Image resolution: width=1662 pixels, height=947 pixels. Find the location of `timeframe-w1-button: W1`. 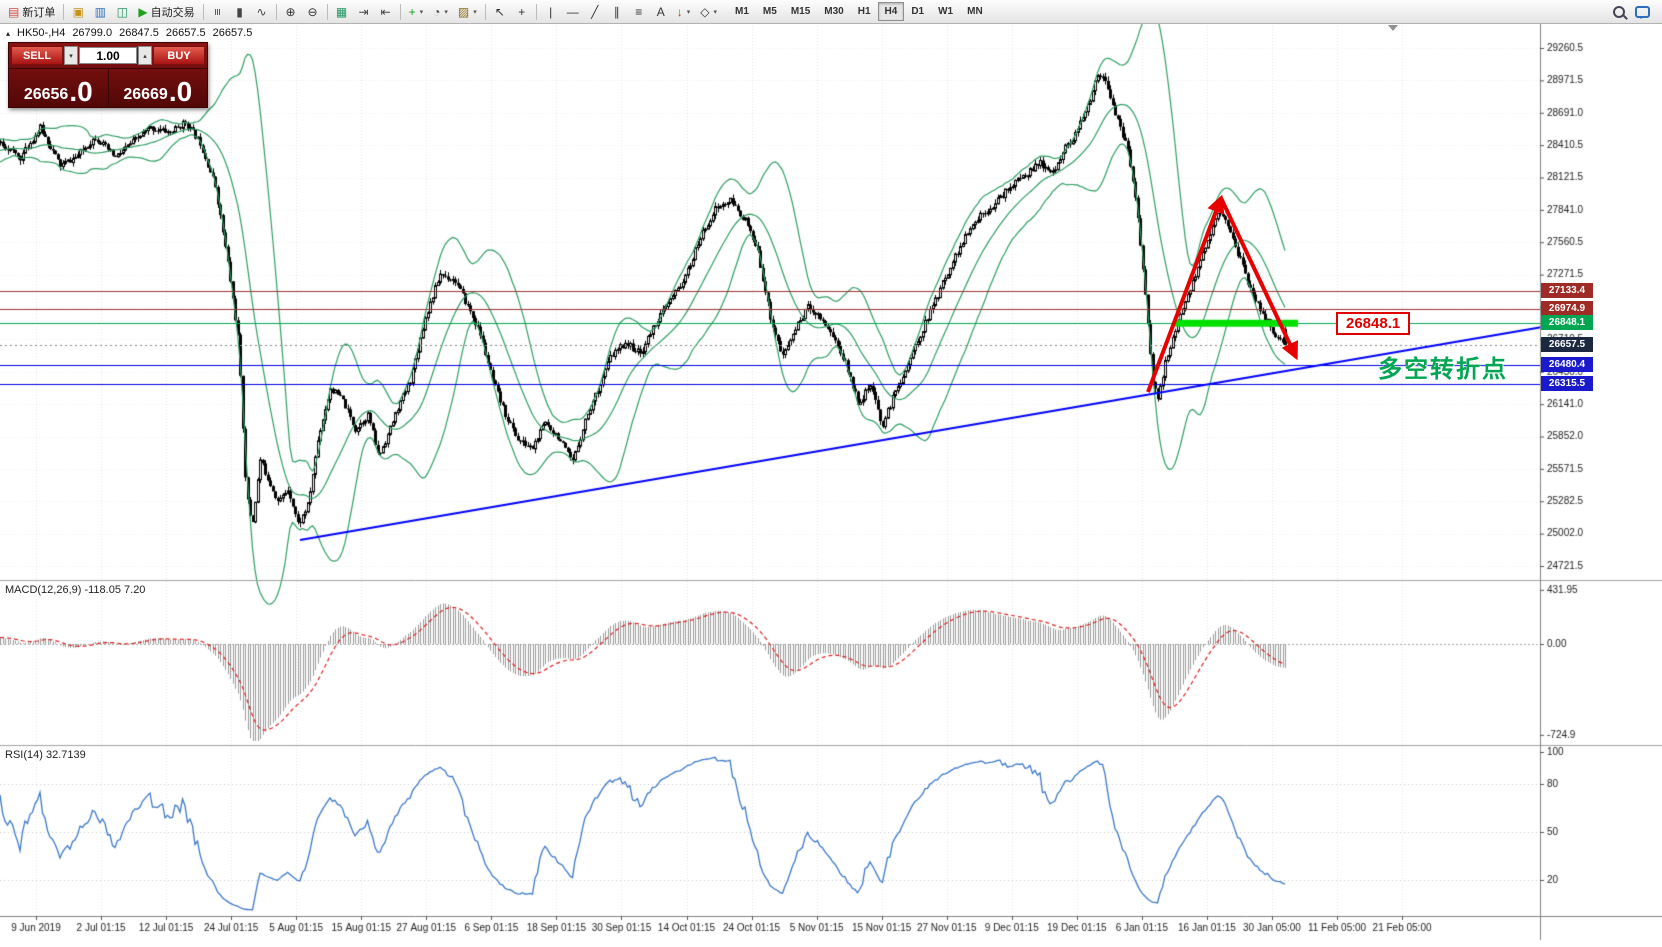

timeframe-w1-button: W1 is located at coordinates (945, 11).